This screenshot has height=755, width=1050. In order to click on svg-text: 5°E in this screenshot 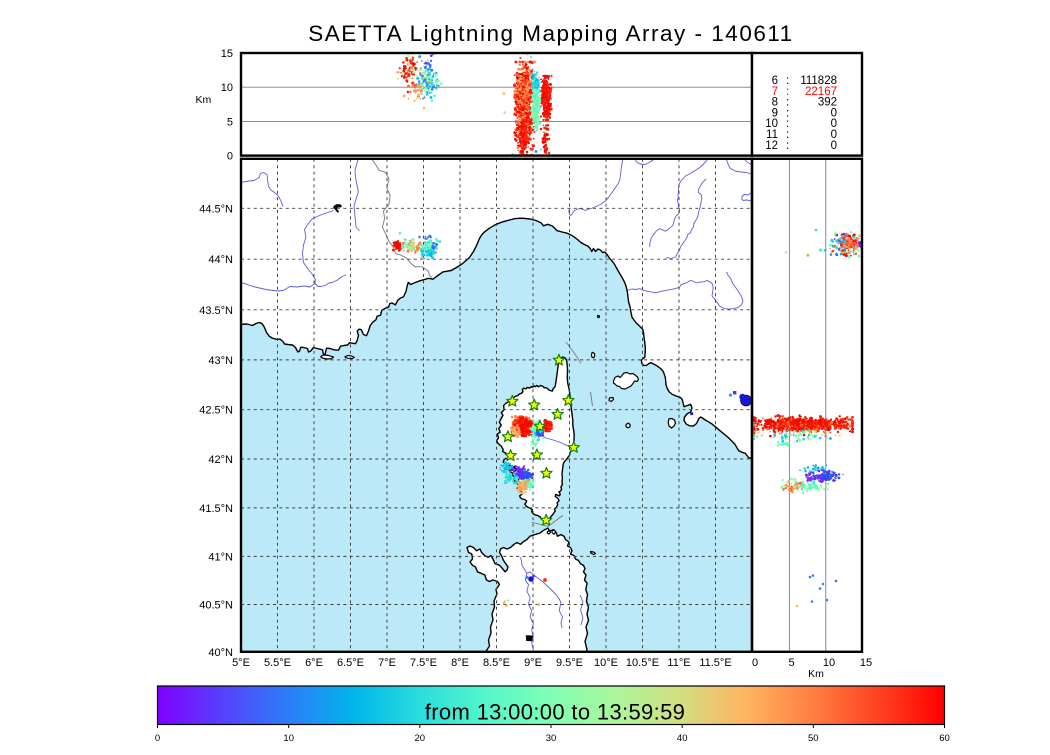, I will do `click(241, 663)`.